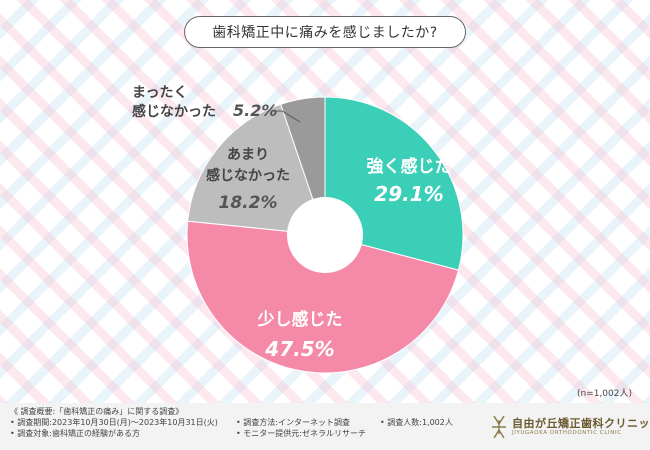 The width and height of the screenshot is (650, 450). I want to click on value-strongly-felt: 29.1%, so click(408, 194).